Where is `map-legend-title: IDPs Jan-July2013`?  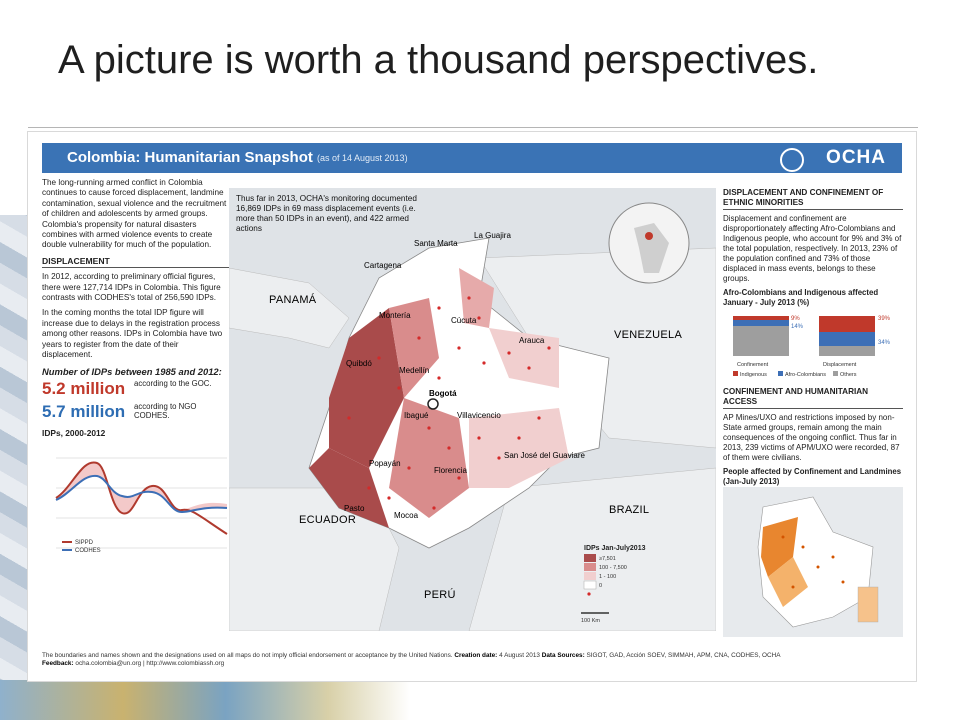 map-legend-title: IDPs Jan-July2013 is located at coordinates (615, 548).